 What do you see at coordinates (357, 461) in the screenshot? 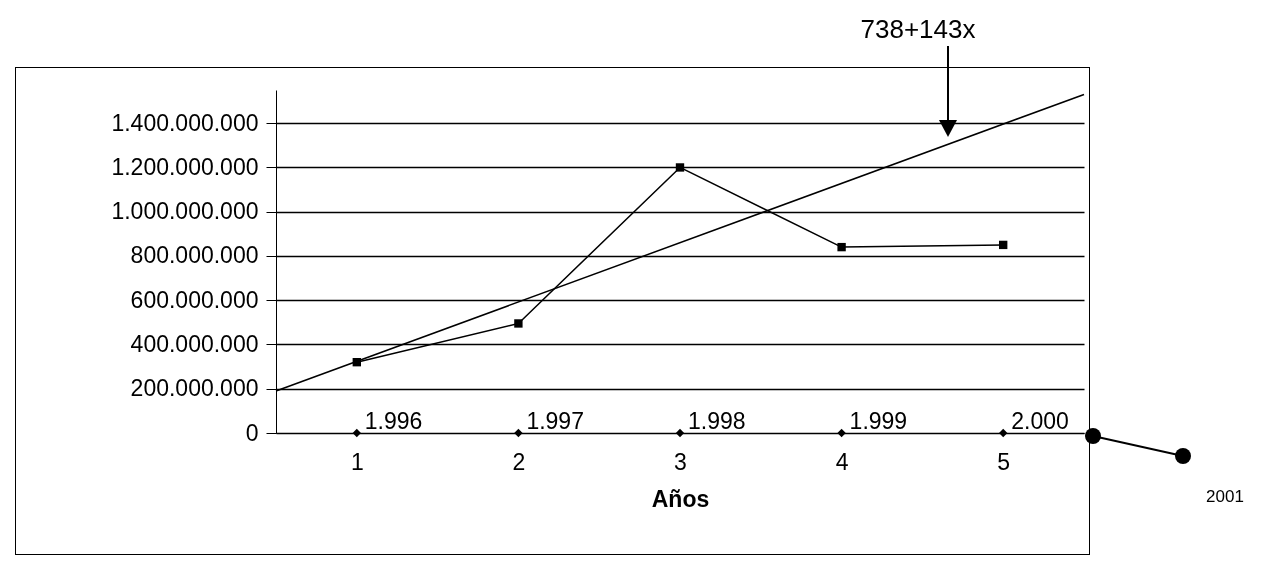
I see `x-tick-label: 1` at bounding box center [357, 461].